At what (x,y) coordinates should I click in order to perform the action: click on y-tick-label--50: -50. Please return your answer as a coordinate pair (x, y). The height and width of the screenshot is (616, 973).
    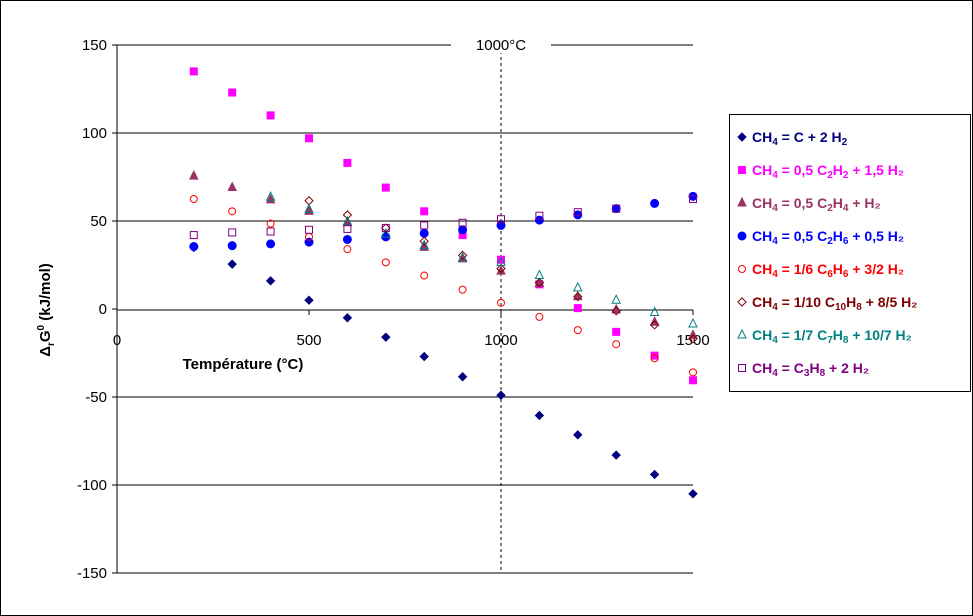
    Looking at the image, I should click on (96, 397).